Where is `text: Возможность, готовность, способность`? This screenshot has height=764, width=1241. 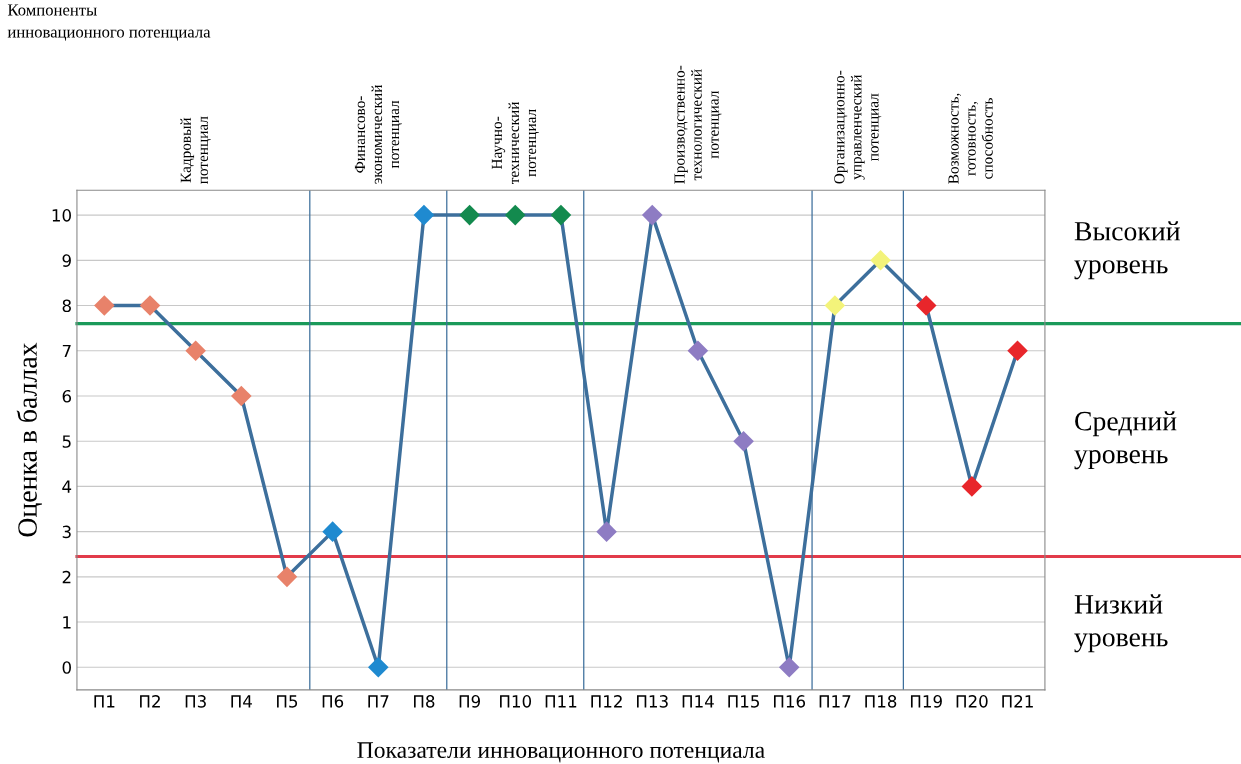
text: Возможность, готовность, способность is located at coordinates (970, 138).